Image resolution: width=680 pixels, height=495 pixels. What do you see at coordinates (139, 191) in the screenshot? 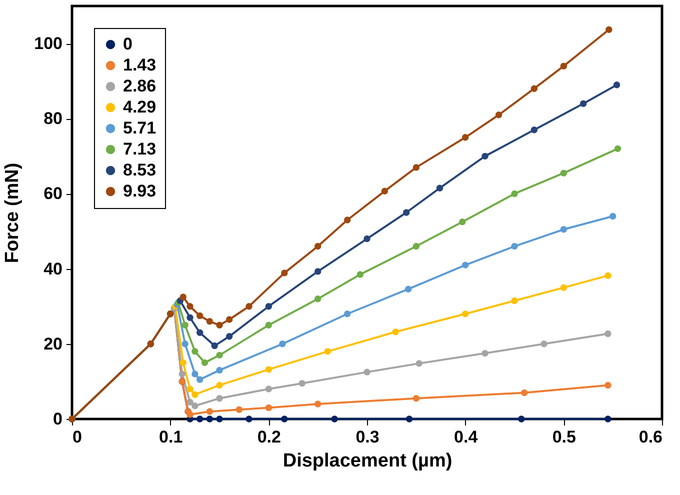
I see `legend-label: 9.93` at bounding box center [139, 191].